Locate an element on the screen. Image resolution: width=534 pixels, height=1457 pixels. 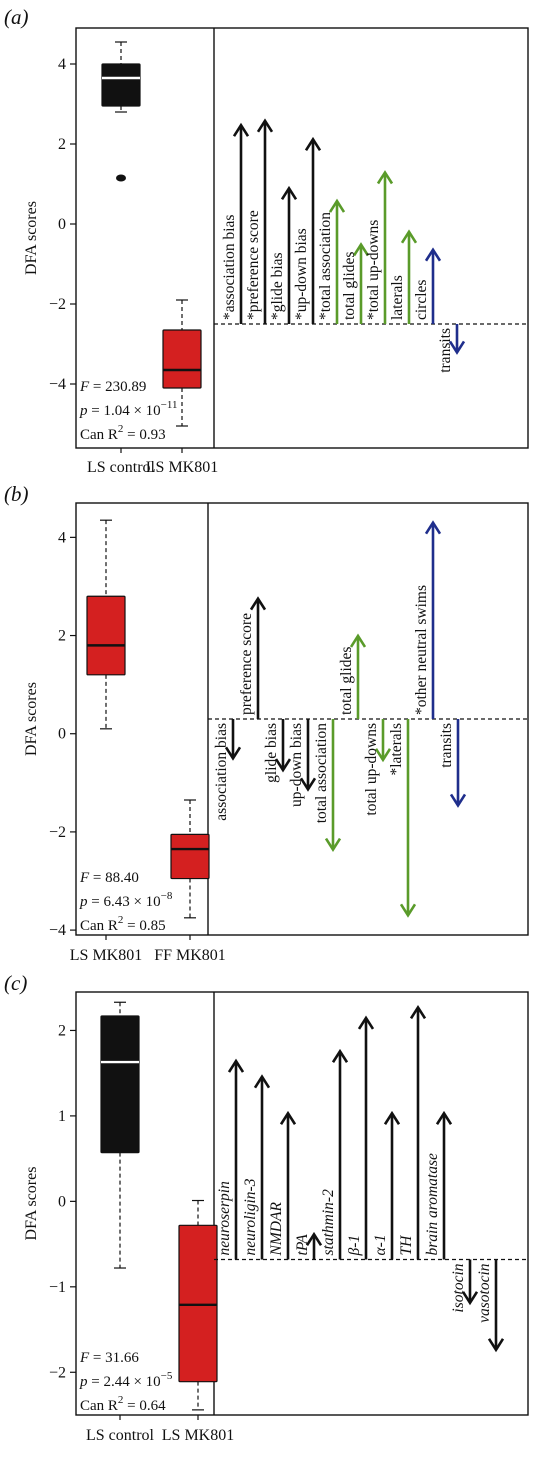
arrow-label: neuroligin-3 is located at coordinates (250, 1216).